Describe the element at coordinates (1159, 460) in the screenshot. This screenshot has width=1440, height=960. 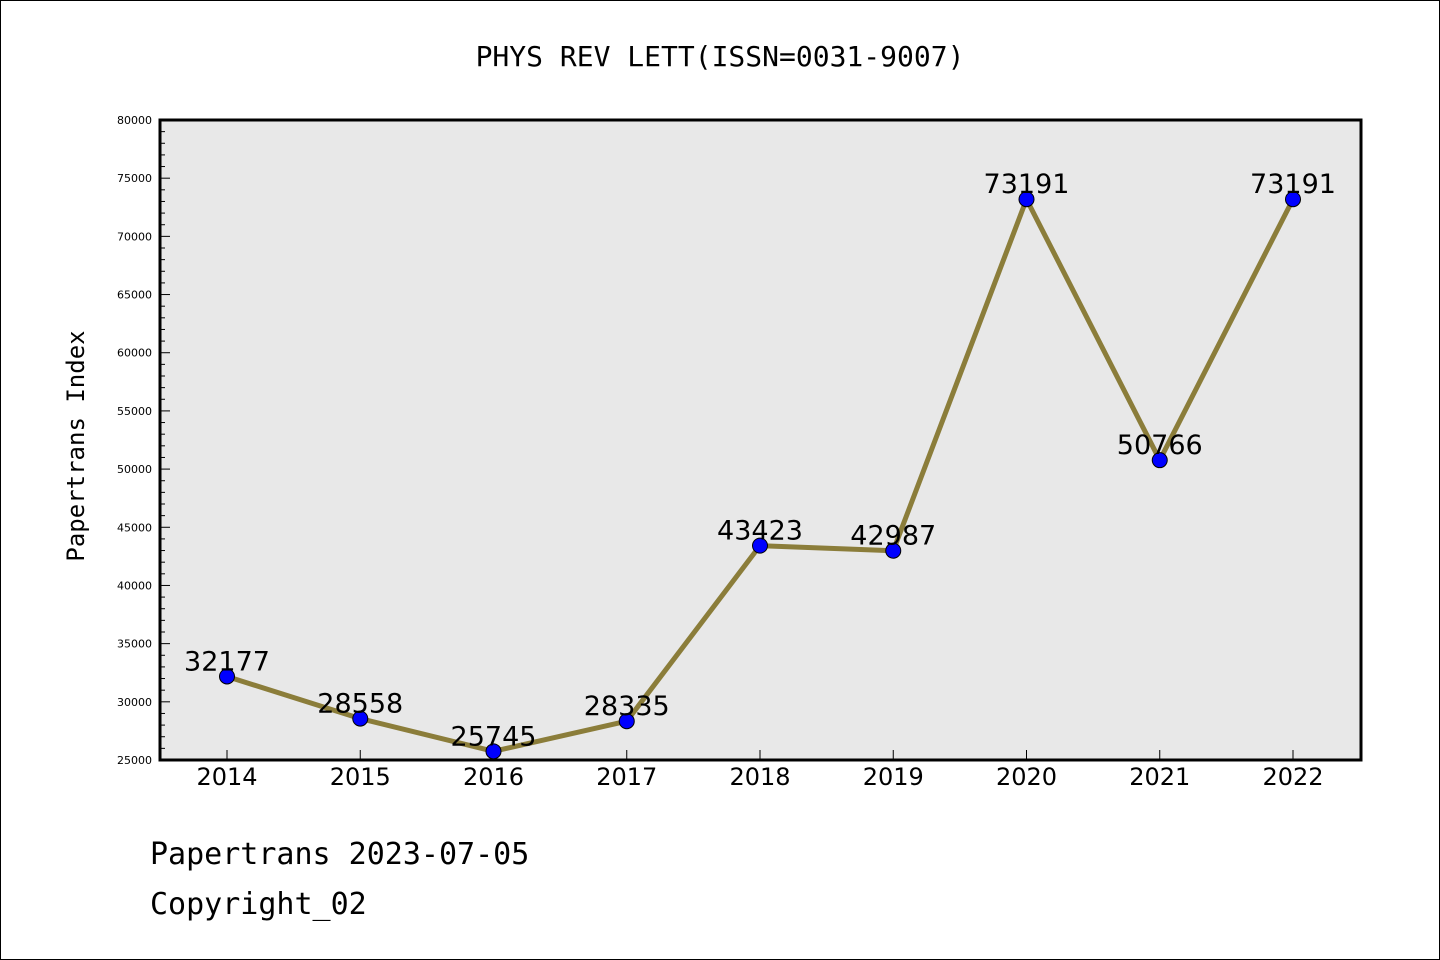
I see `data-point-2021` at that location.